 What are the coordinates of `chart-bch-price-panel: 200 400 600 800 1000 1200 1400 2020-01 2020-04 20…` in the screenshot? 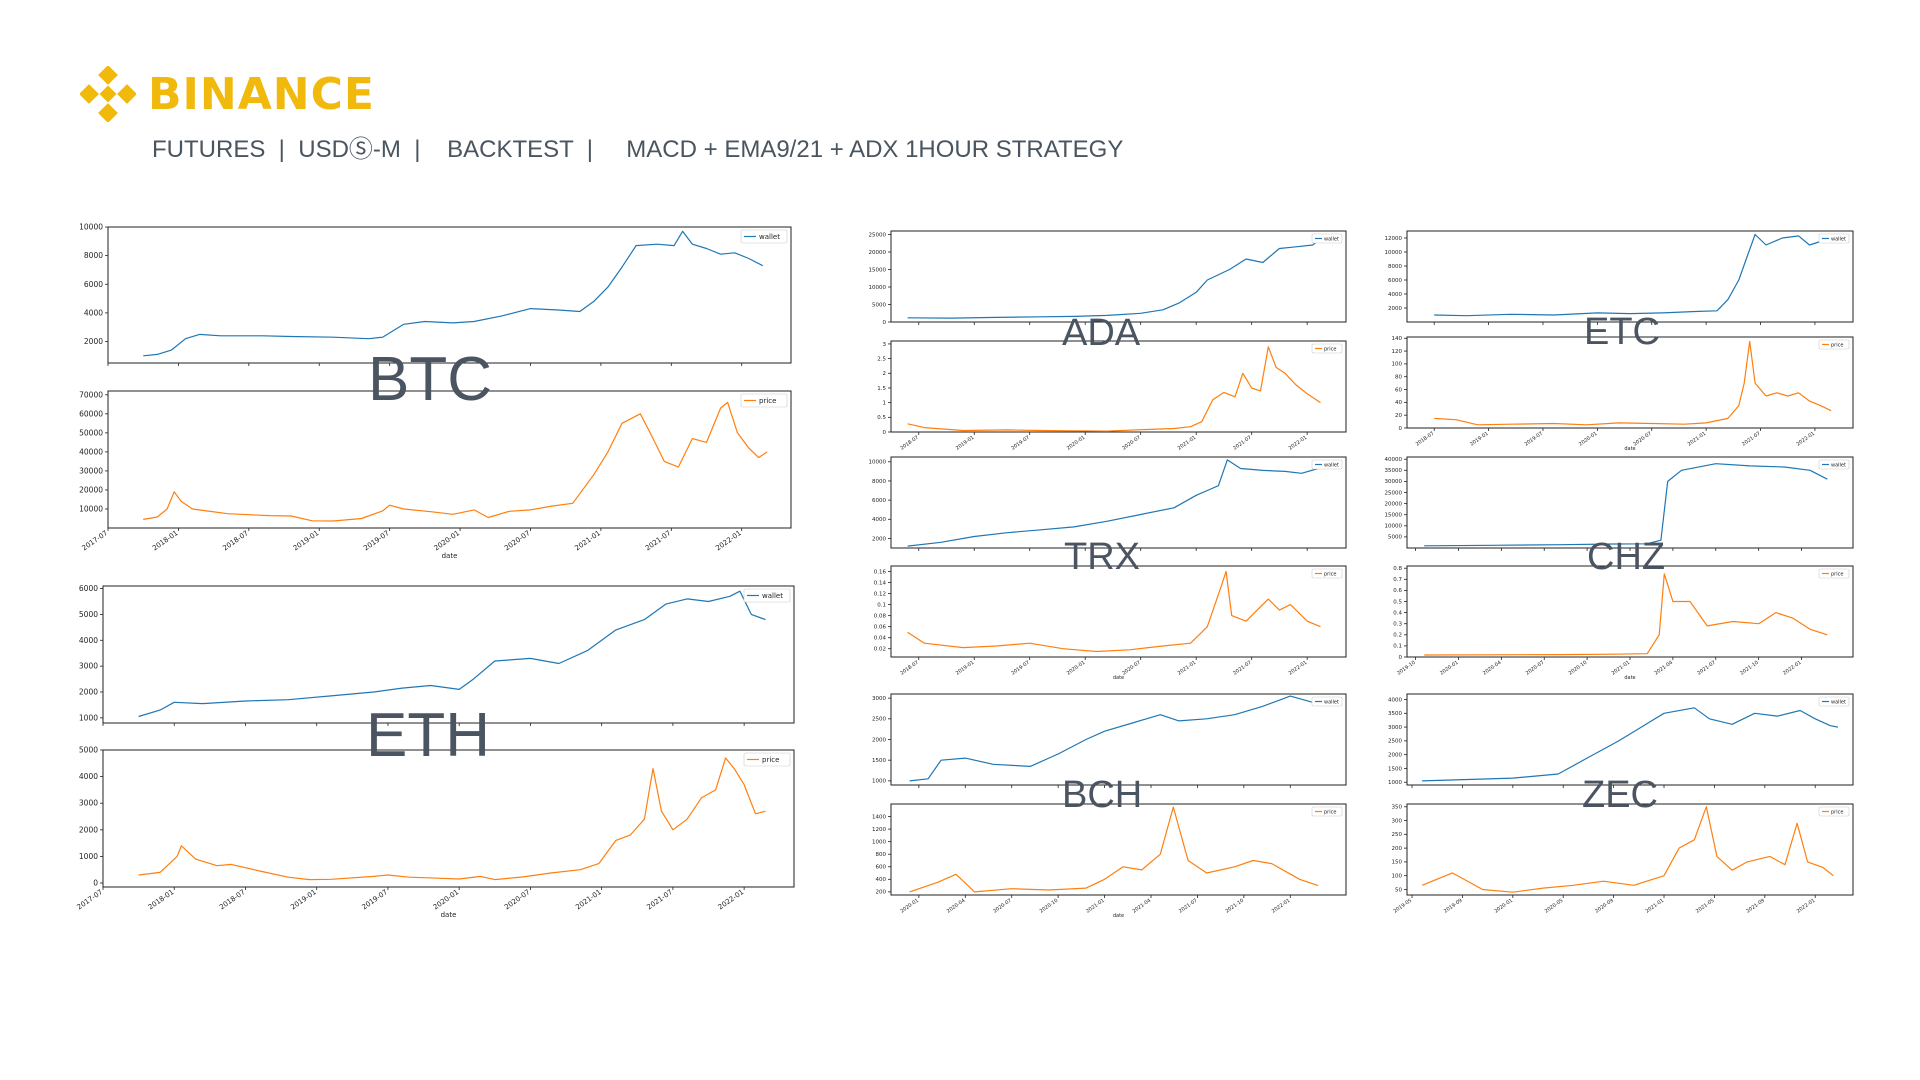 It's located at (1109, 861).